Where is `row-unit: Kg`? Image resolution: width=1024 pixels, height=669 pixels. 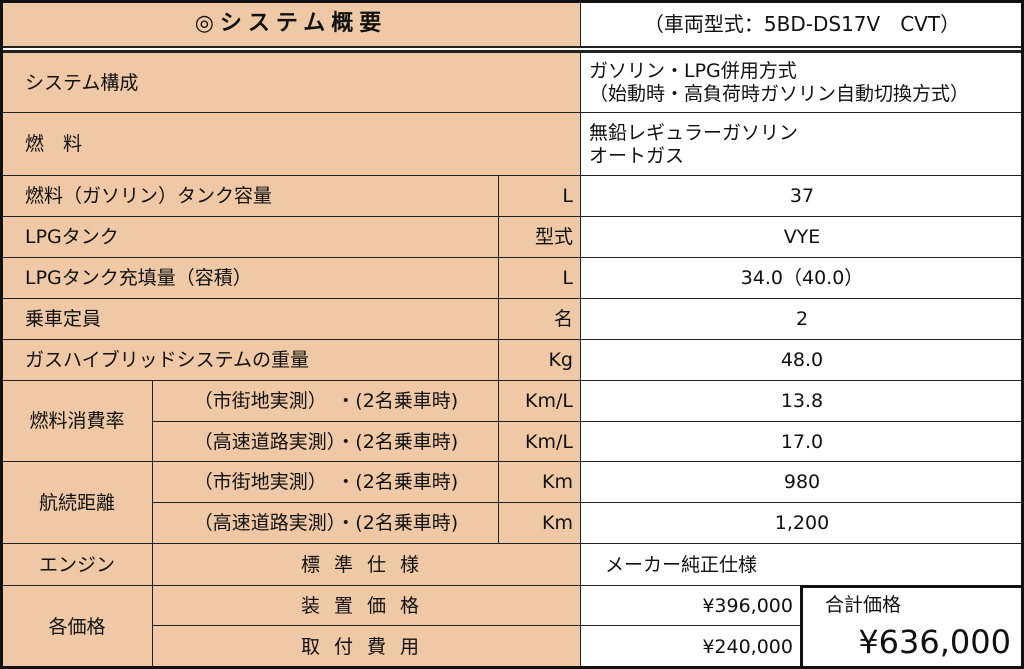
row-unit: Kg is located at coordinates (540, 360).